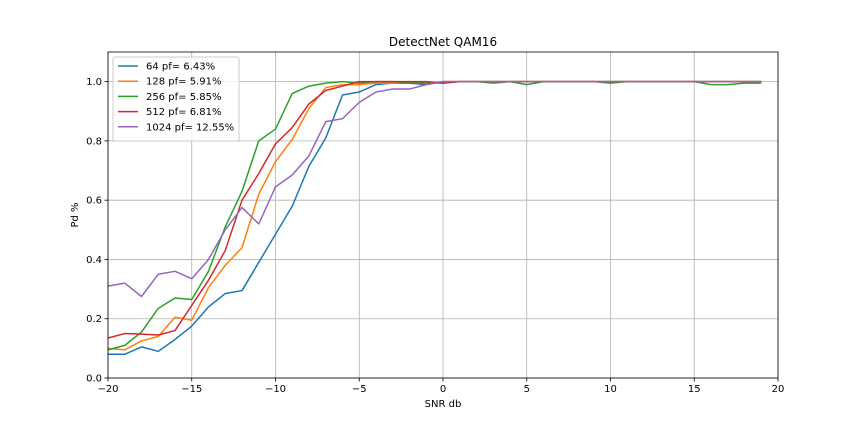  Describe the element at coordinates (443, 404) in the screenshot. I see `x-axis-label: SNR db` at that location.